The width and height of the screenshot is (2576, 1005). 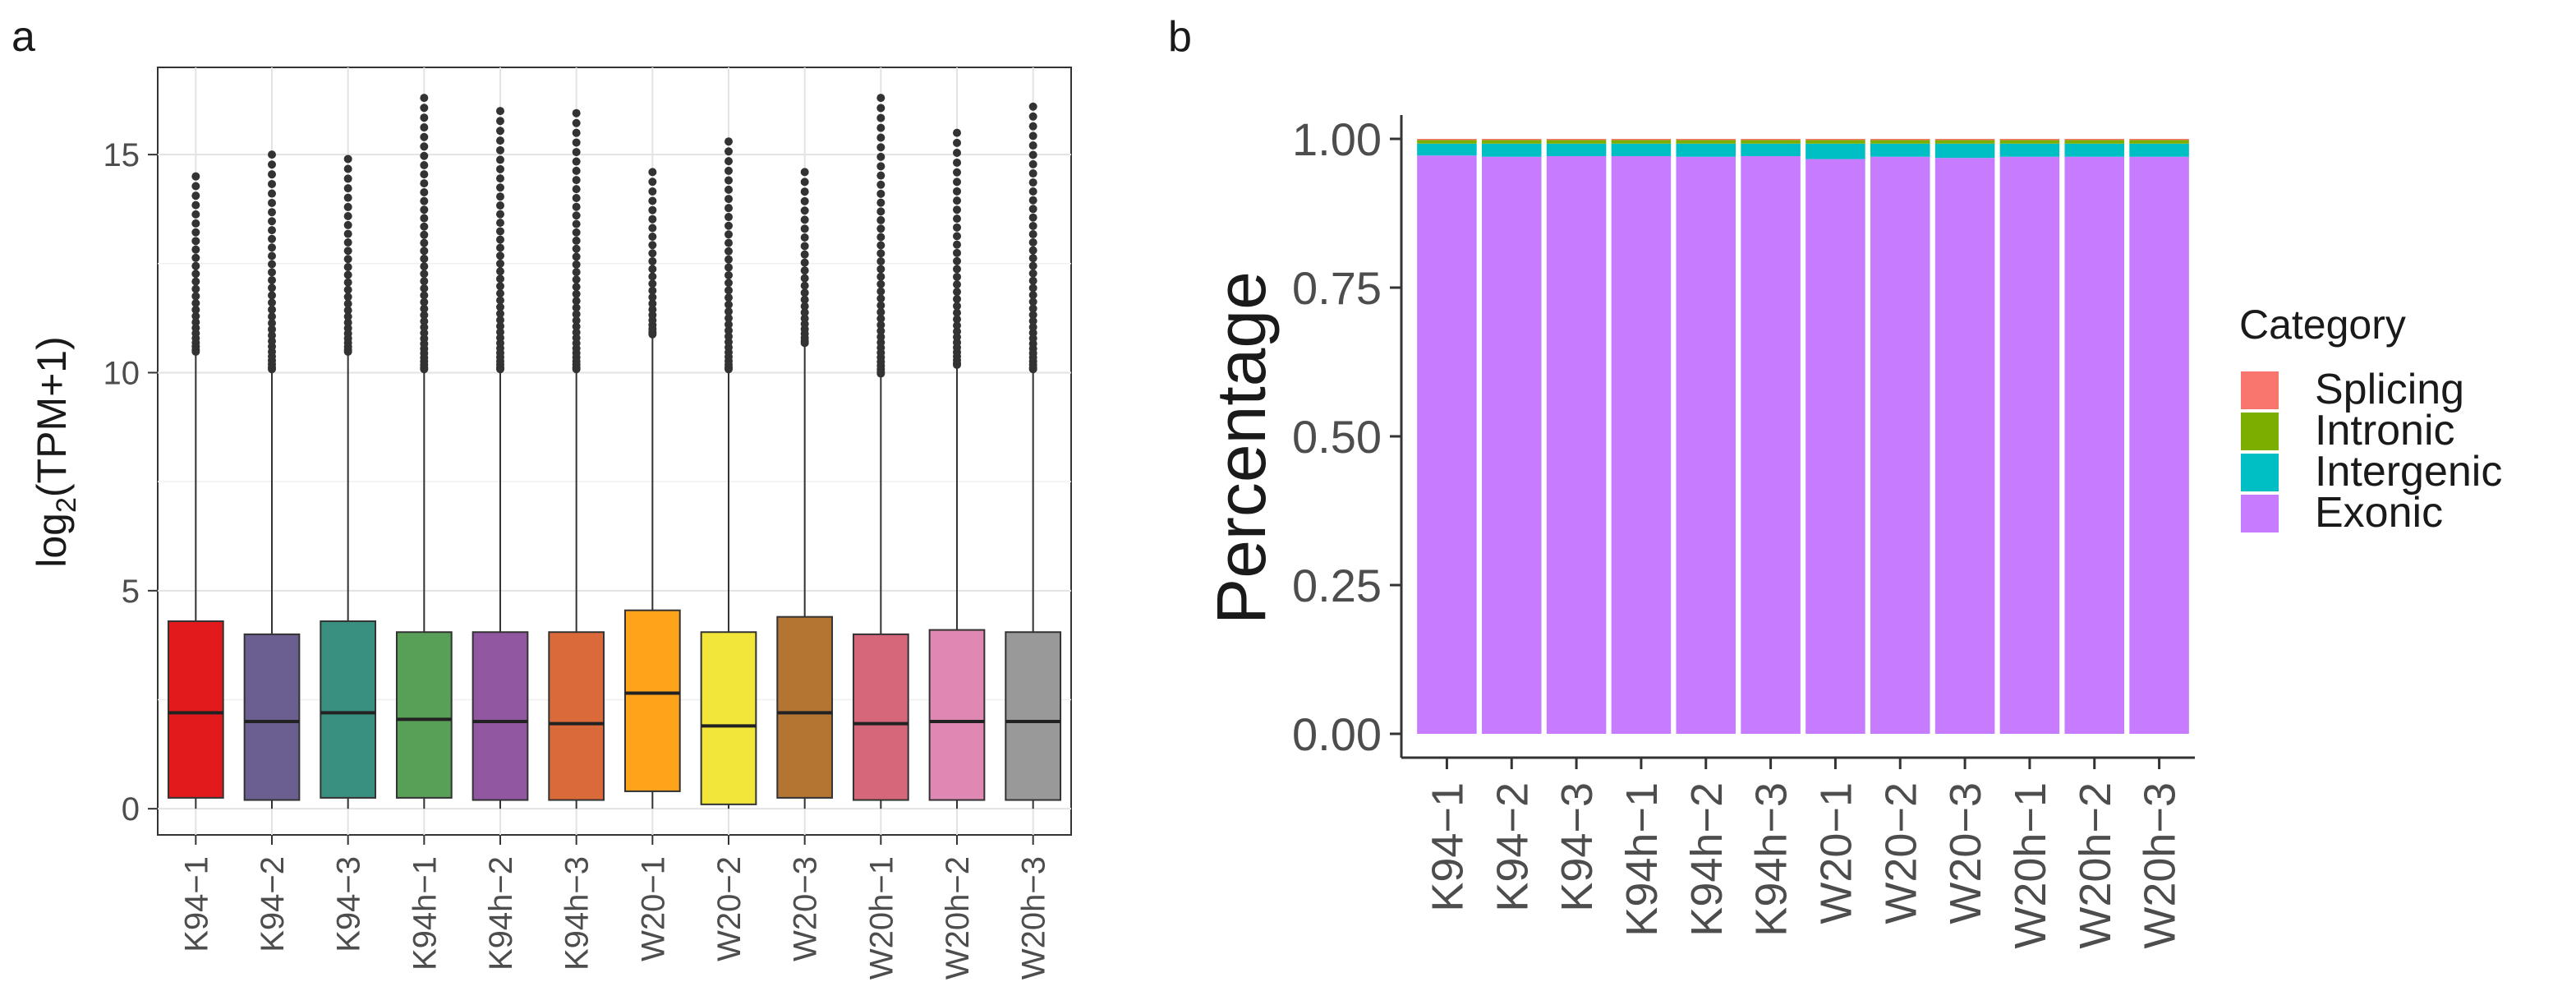 What do you see at coordinates (122, 155) in the screenshot?
I see `y-tick-label: 15` at bounding box center [122, 155].